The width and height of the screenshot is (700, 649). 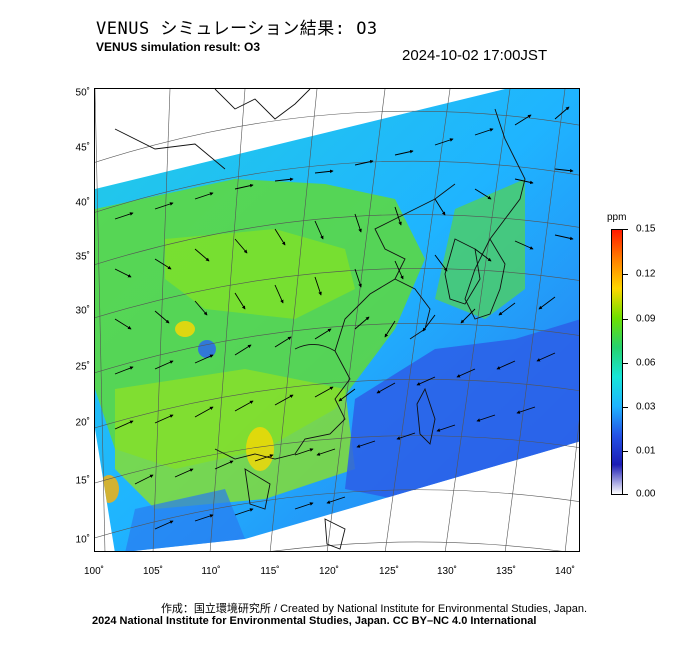 What do you see at coordinates (646, 274) in the screenshot?
I see `colorbar-label: 0.12` at bounding box center [646, 274].